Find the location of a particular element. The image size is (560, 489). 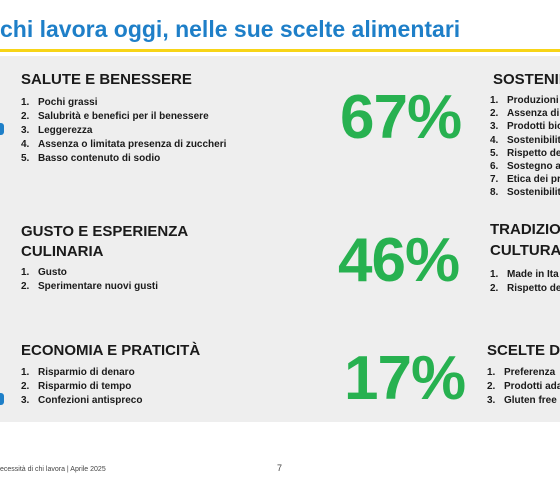

section-heading-tradizione-line1: TRADIZIO is located at coordinates (525, 229).